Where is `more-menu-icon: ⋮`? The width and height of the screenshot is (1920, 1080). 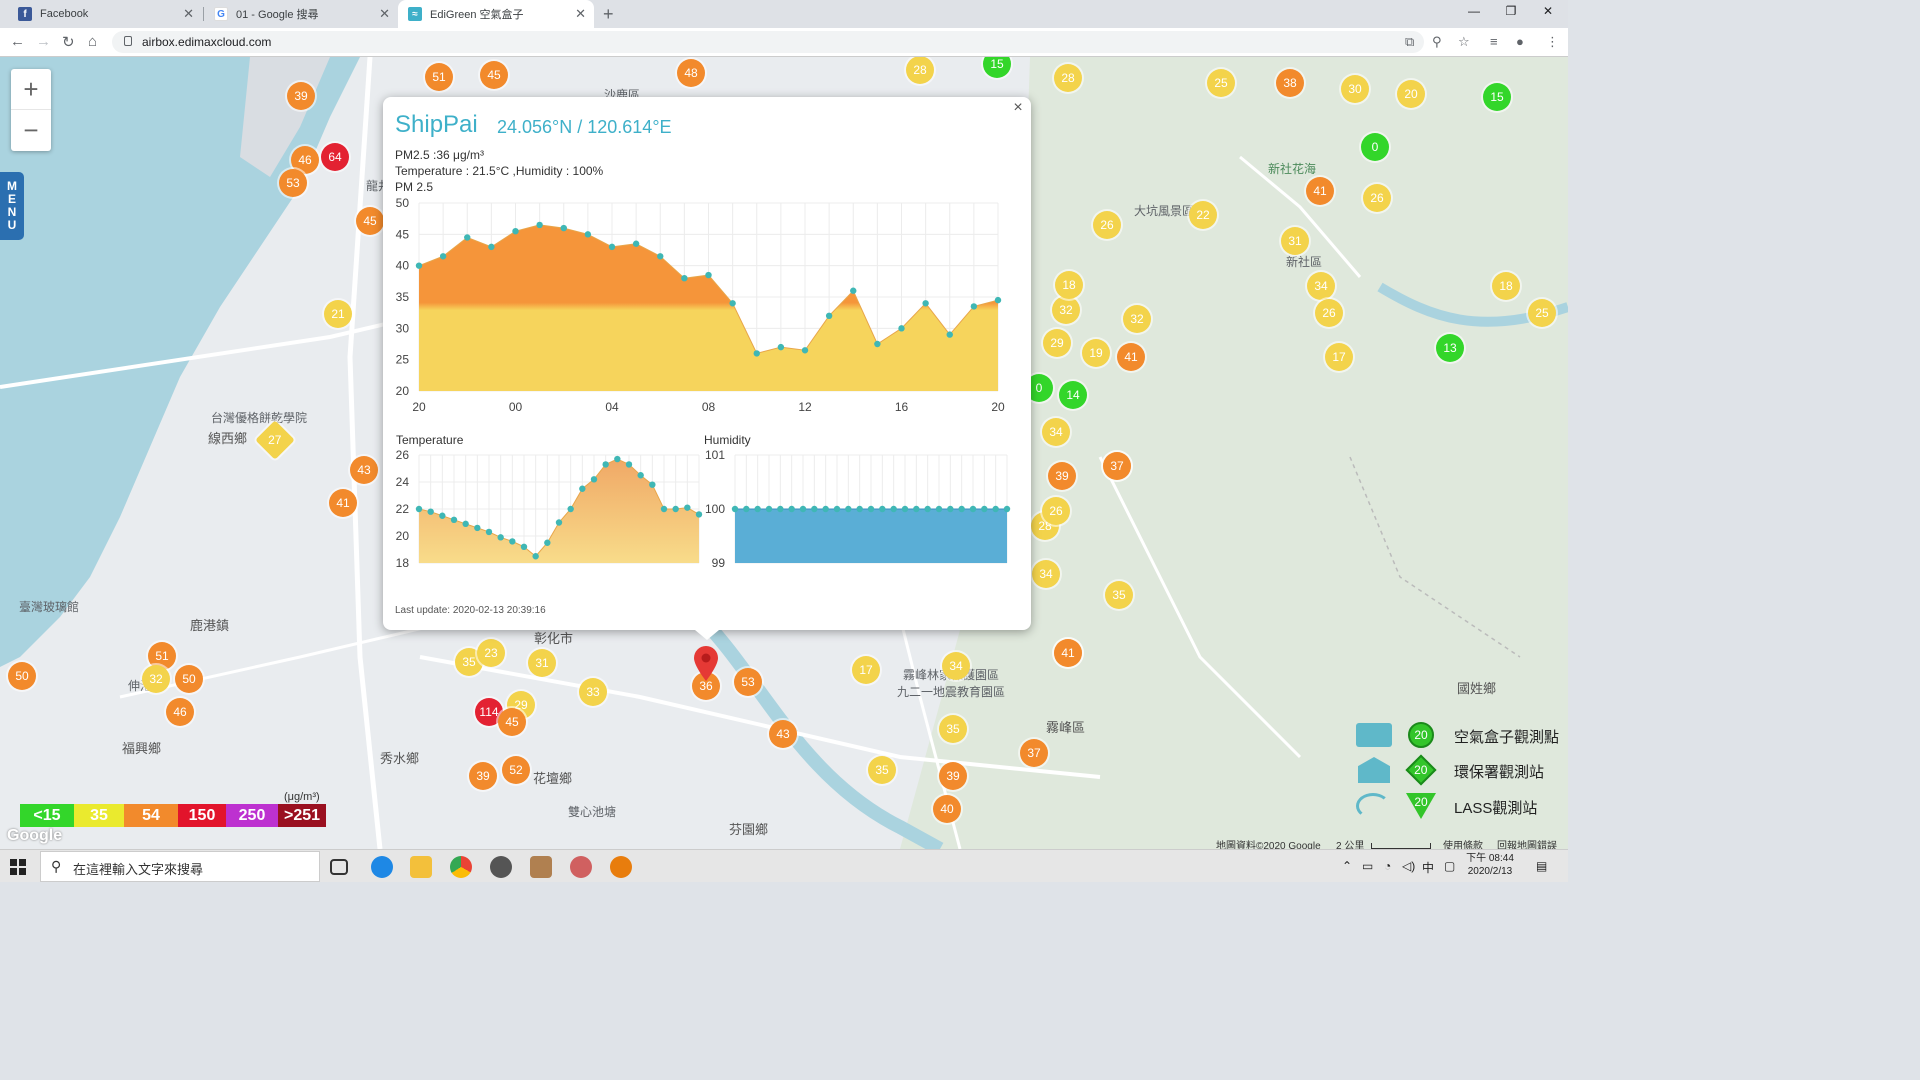
more-menu-icon: ⋮ is located at coordinates (1552, 41).